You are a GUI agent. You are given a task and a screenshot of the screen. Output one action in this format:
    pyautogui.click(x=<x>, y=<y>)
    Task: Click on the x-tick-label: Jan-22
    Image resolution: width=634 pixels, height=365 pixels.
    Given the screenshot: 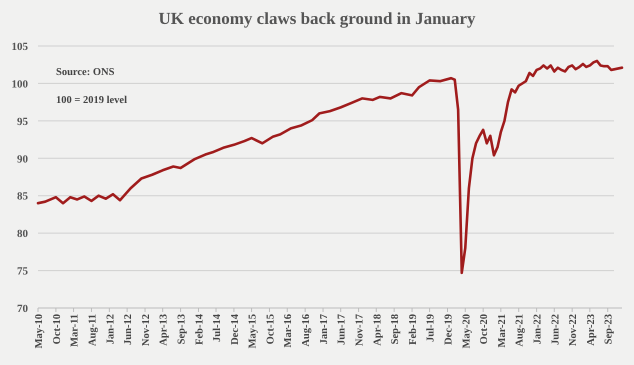 What is the action you would take?
    pyautogui.click(x=538, y=329)
    